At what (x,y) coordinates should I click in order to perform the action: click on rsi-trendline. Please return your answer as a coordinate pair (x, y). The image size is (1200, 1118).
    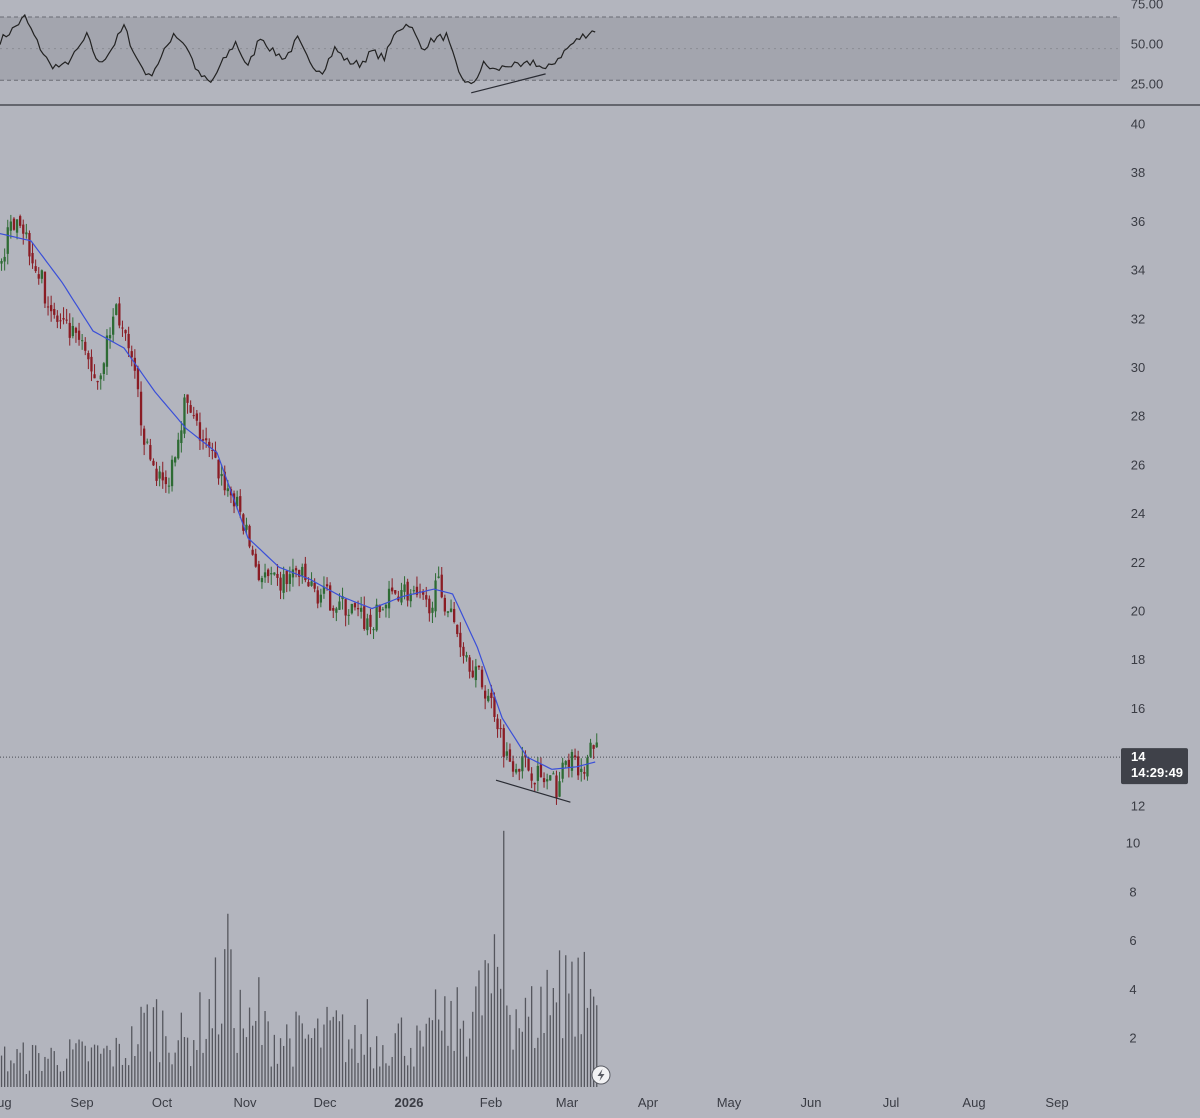
    Looking at the image, I should click on (508, 83).